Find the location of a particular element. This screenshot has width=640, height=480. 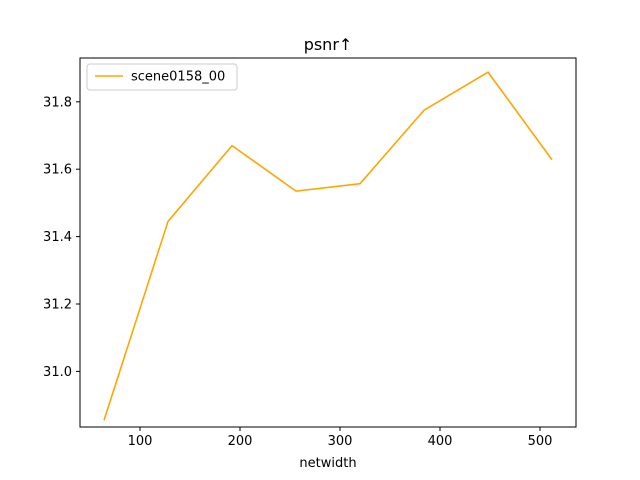

chart-title: psnr↑ is located at coordinates (328, 44).